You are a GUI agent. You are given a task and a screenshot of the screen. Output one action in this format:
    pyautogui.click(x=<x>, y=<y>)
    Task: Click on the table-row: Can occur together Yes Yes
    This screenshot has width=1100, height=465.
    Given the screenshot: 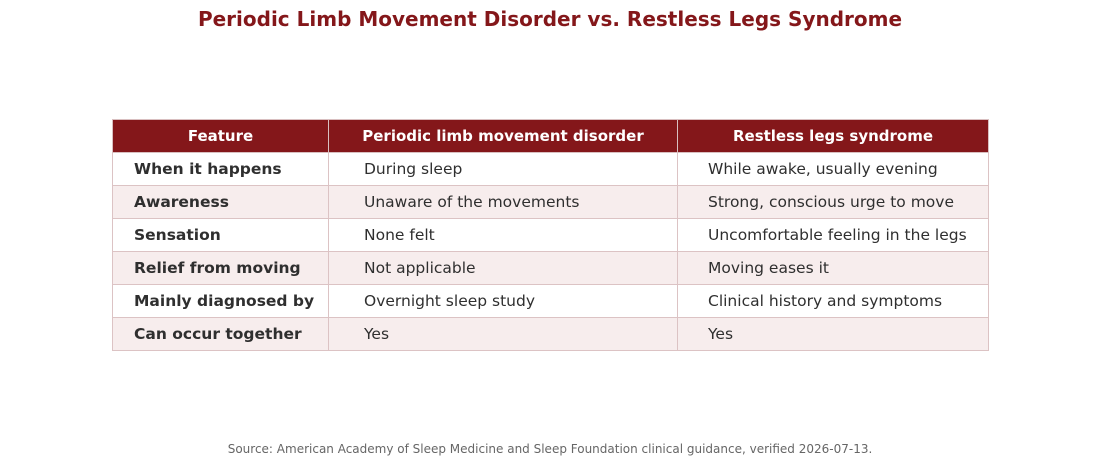 What is the action you would take?
    pyautogui.click(x=550, y=334)
    